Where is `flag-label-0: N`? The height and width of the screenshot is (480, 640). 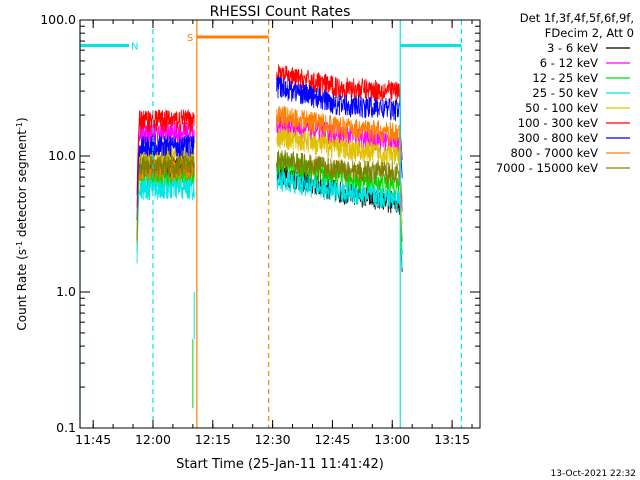
flag-label-0: N is located at coordinates (134, 46).